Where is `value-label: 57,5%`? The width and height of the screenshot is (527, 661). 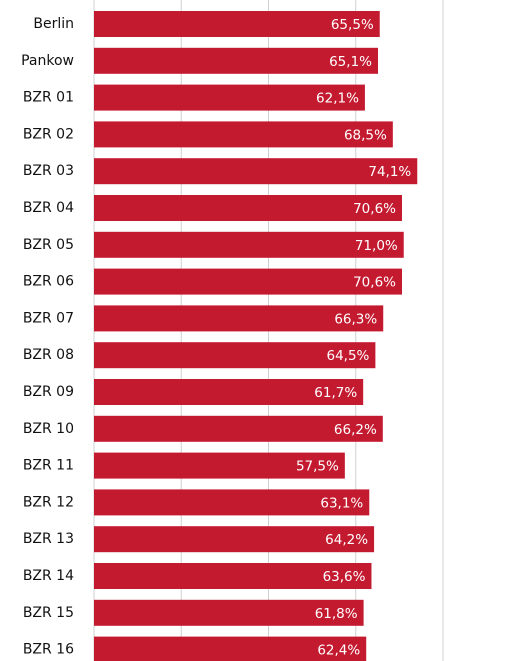
value-label: 57,5% is located at coordinates (317, 467).